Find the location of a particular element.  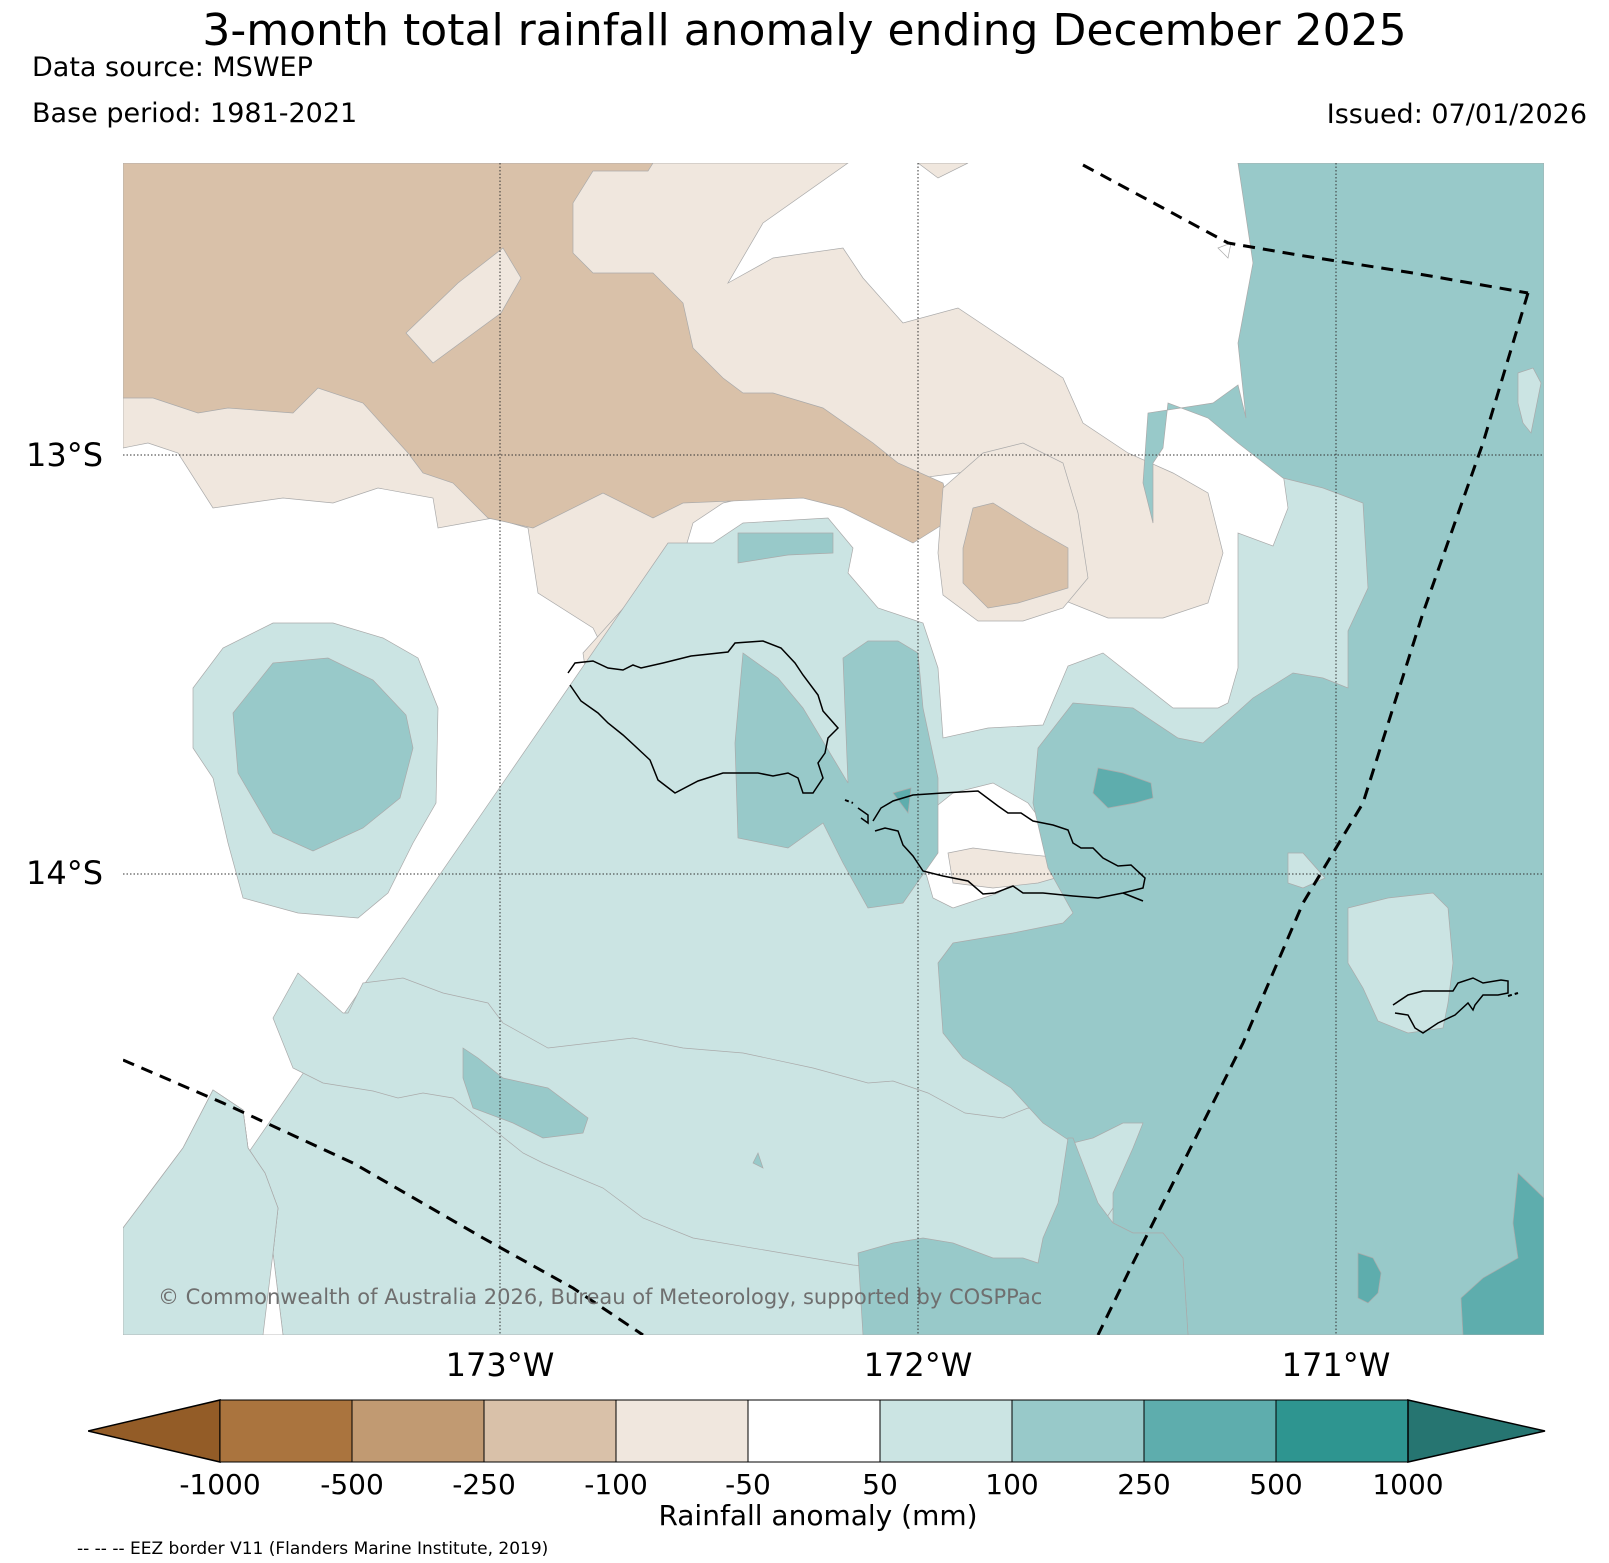

latitude-label-14s: 14°S is located at coordinates (65, 873).